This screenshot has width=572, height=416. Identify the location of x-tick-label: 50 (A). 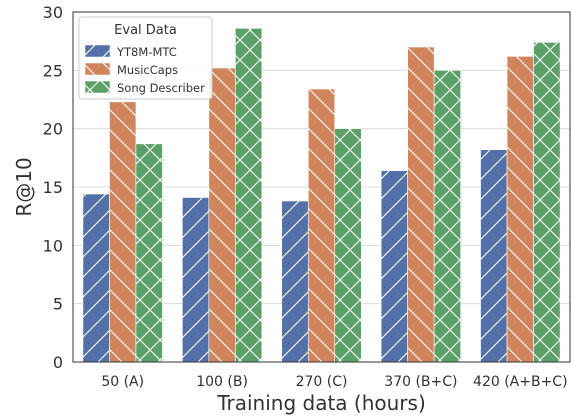
(122, 382).